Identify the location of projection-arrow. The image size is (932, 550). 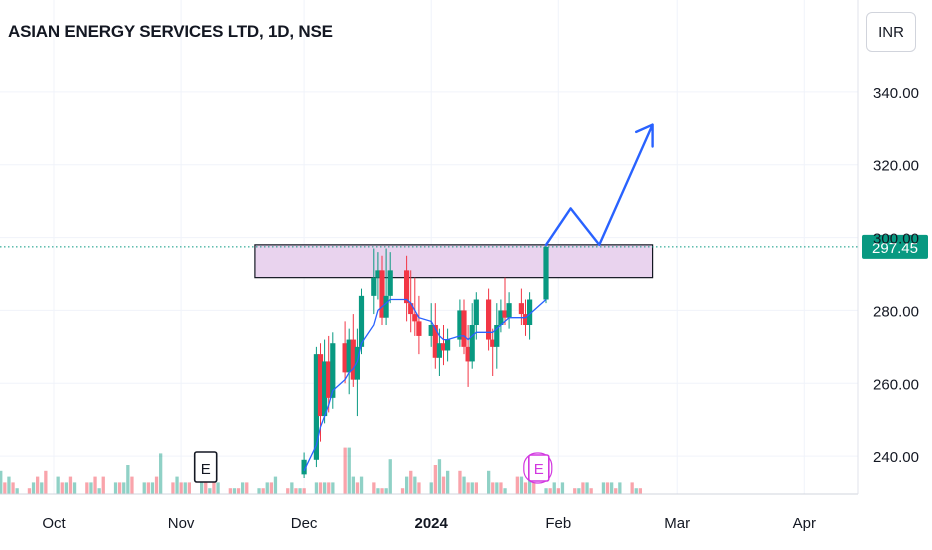
(599, 185).